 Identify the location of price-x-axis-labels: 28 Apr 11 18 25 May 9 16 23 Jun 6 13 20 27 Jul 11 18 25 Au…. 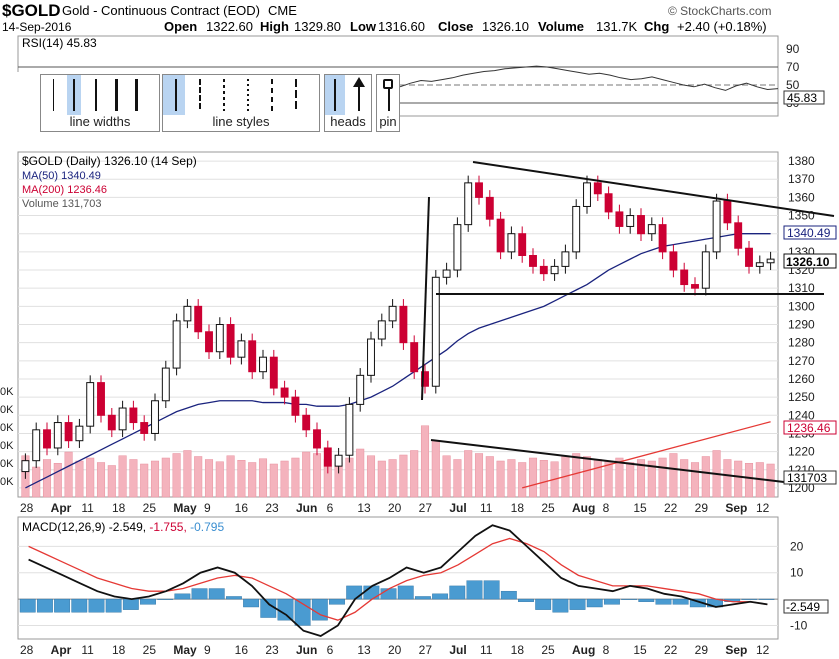
(395, 508).